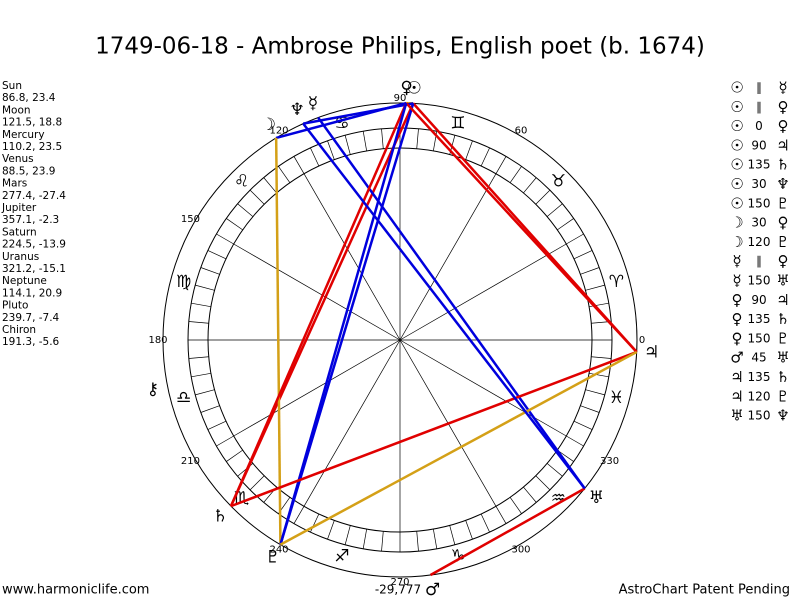 This screenshot has width=800, height=600. Describe the element at coordinates (758, 358) in the screenshot. I see `aspect-type: 45` at that location.